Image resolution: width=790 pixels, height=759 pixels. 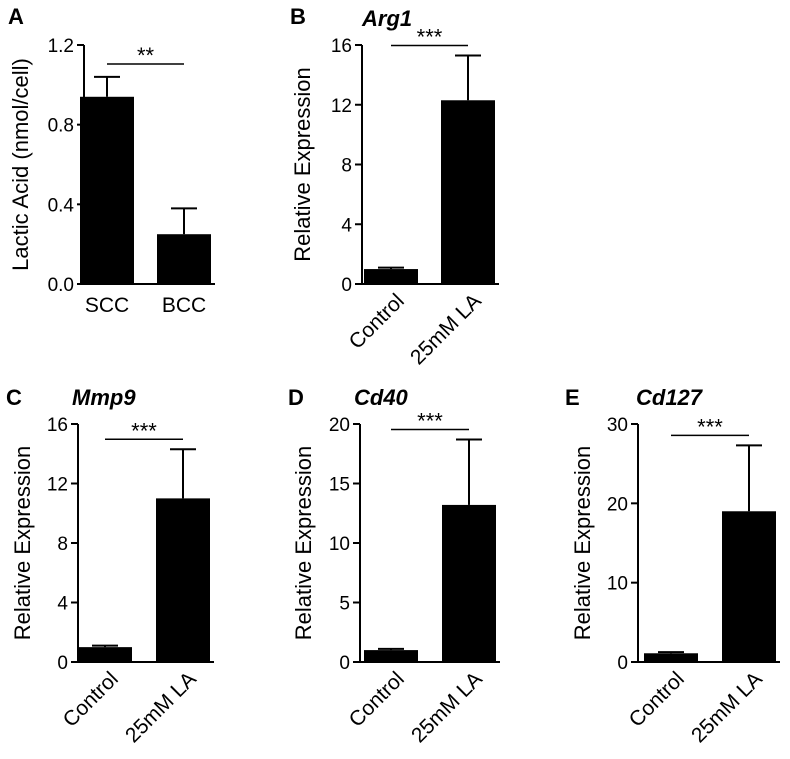 I want to click on y-tick-label: 30, so click(x=617, y=425).